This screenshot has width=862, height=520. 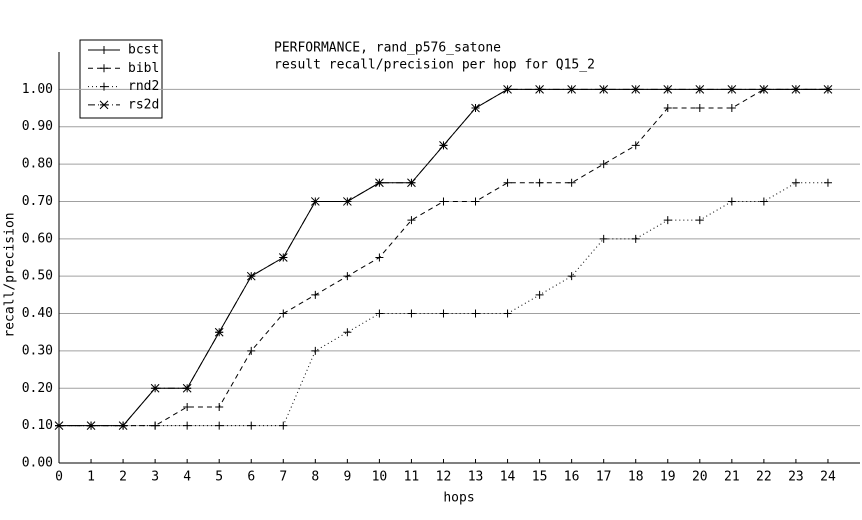 What do you see at coordinates (668, 477) in the screenshot?
I see `x-tick-label: 19` at bounding box center [668, 477].